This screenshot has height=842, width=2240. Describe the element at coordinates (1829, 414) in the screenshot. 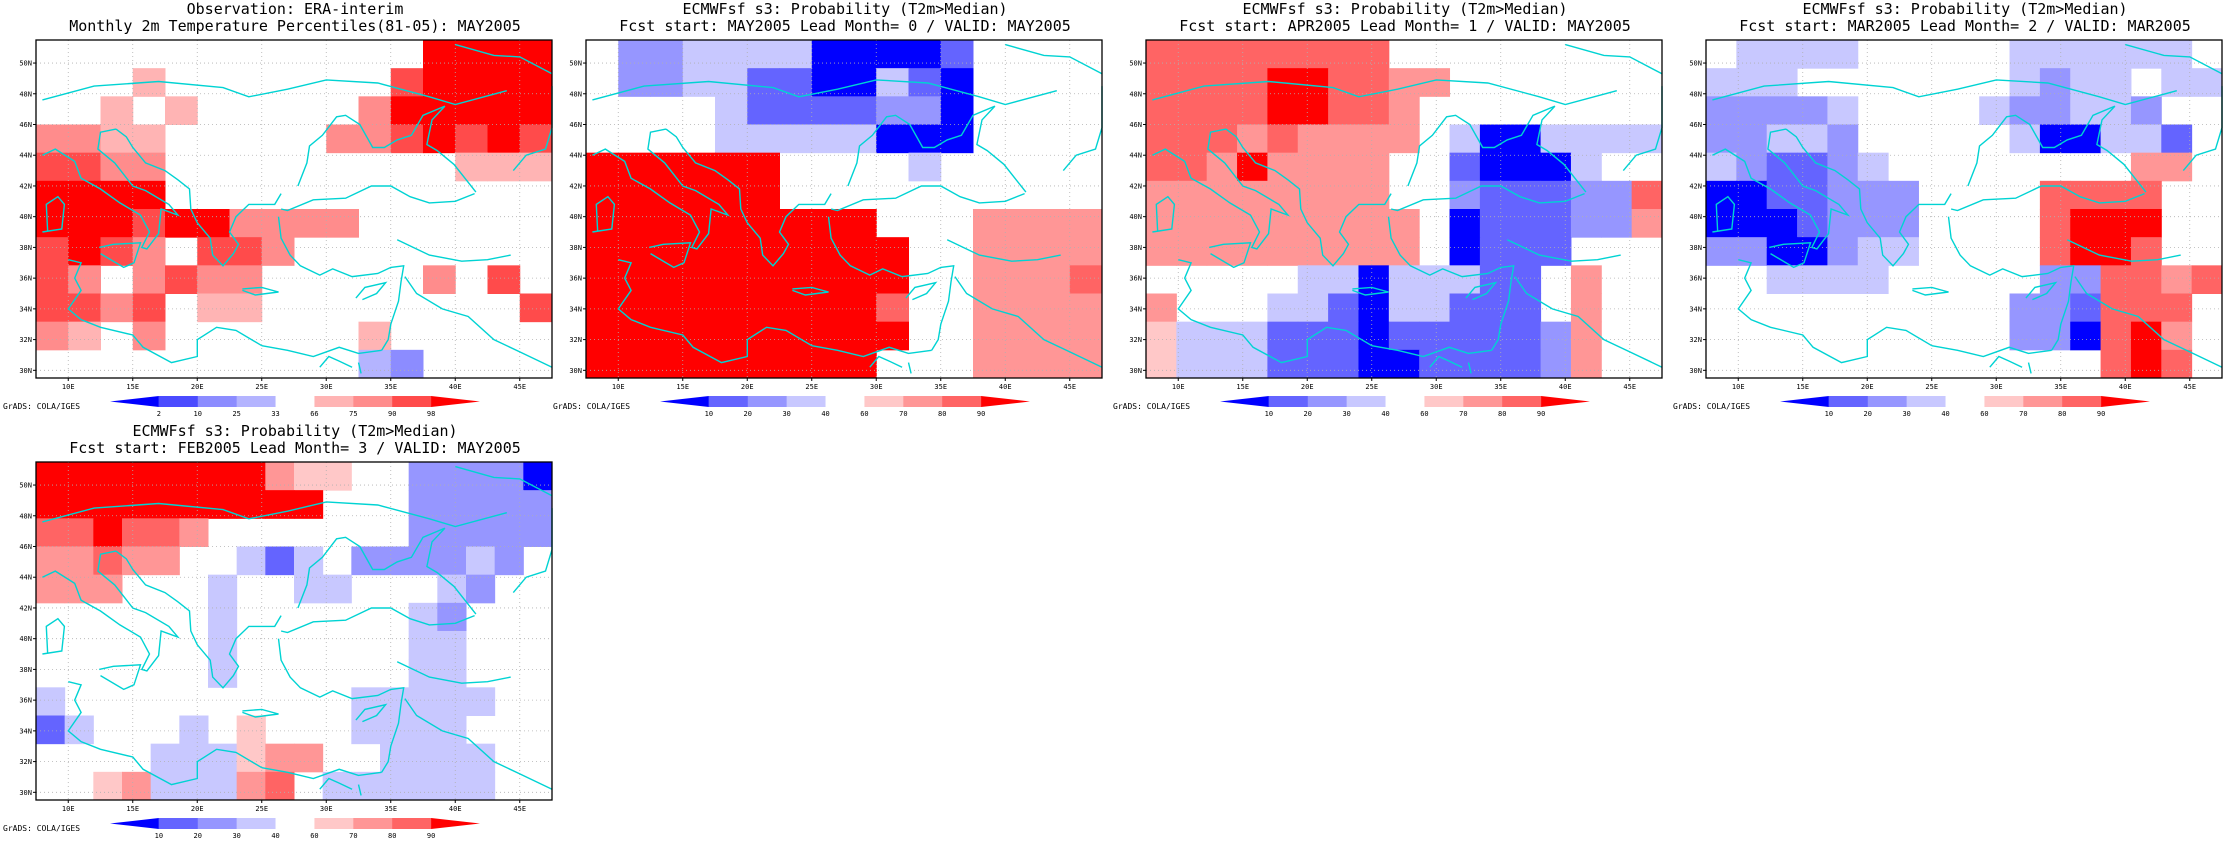

I see `legend-label: 10` at that location.